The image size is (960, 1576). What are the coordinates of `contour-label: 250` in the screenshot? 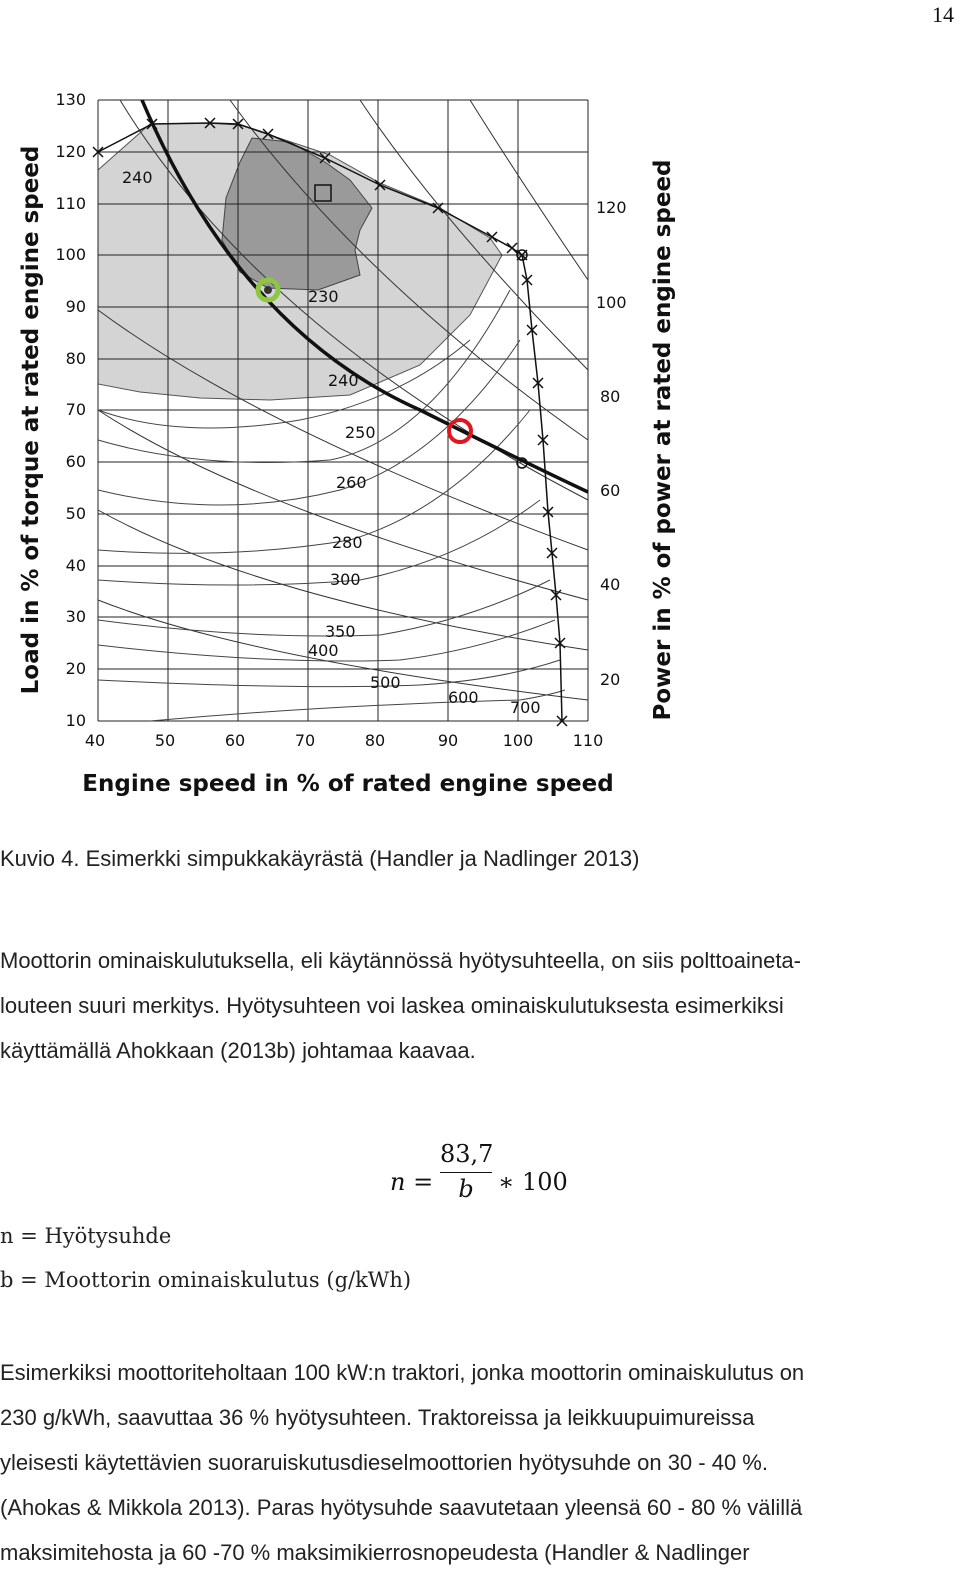 It's located at (360, 432).